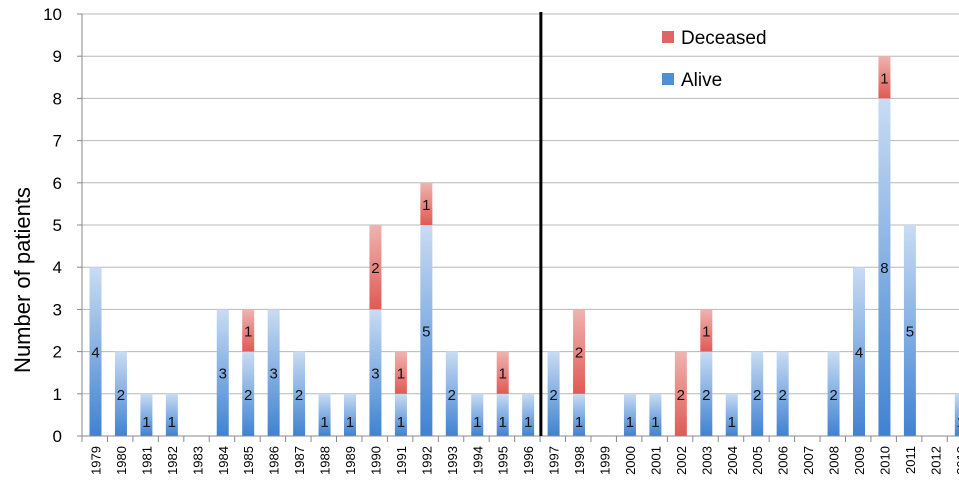 The width and height of the screenshot is (959, 494). What do you see at coordinates (706, 460) in the screenshot?
I see `x-tick-label: 2003` at bounding box center [706, 460].